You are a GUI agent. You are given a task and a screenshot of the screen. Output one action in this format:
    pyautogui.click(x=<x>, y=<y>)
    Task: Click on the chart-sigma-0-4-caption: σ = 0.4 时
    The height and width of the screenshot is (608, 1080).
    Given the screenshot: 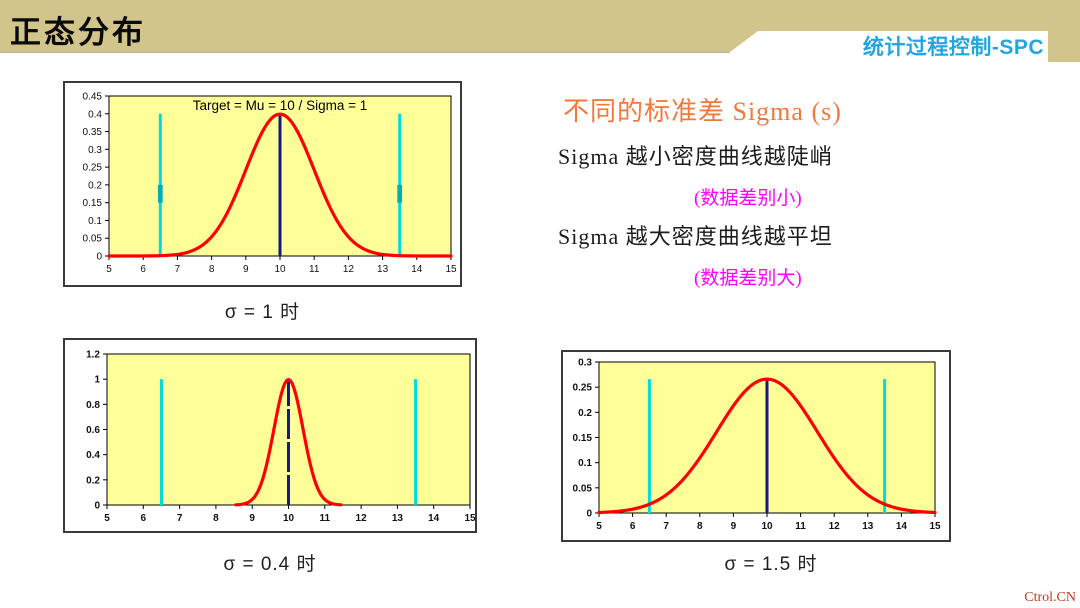 What is the action you would take?
    pyautogui.click(x=270, y=564)
    